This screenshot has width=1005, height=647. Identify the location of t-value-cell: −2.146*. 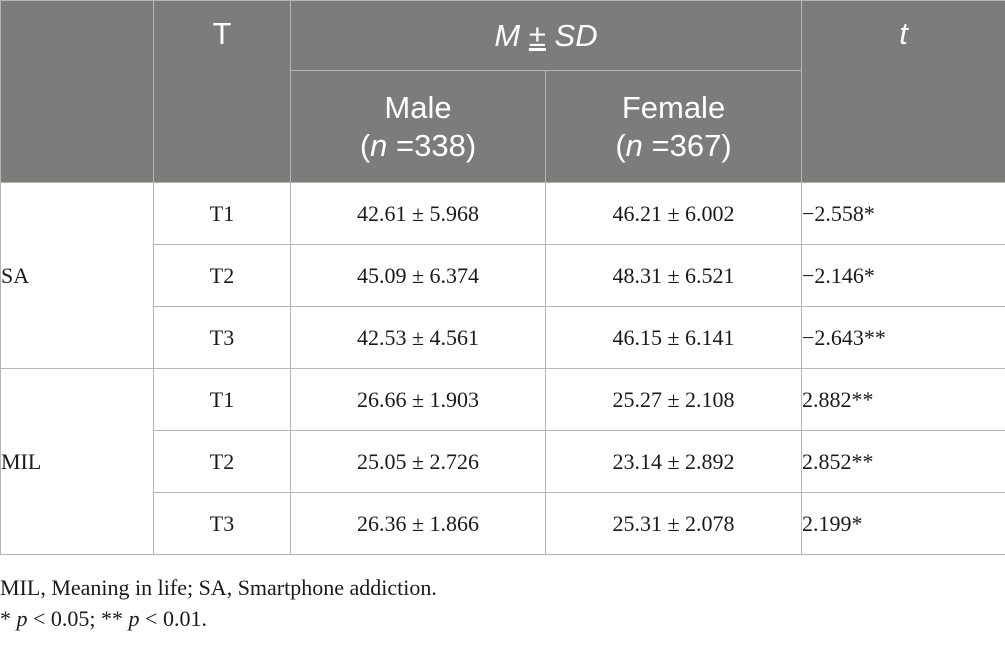
(903, 275).